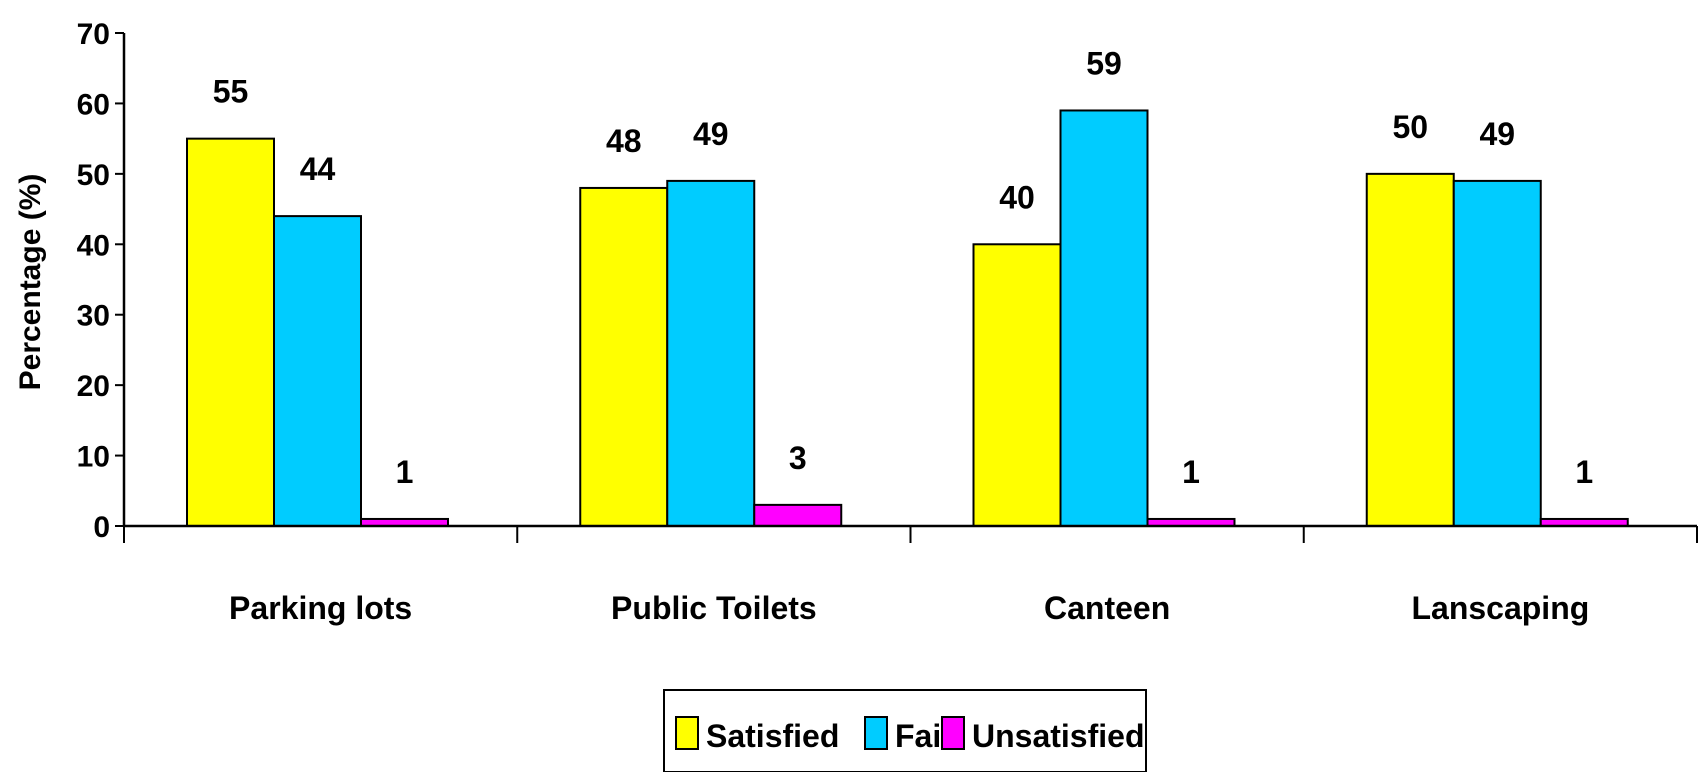 This screenshot has width=1700, height=772. What do you see at coordinates (318, 169) in the screenshot?
I see `data-label-fair-1: 44` at bounding box center [318, 169].